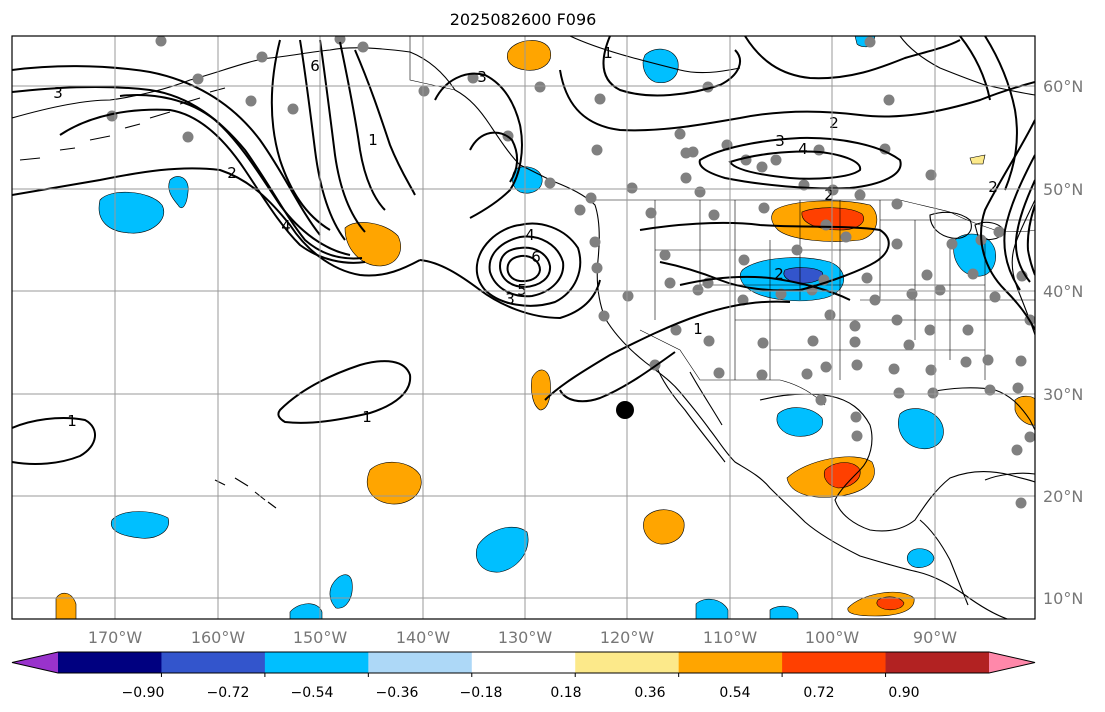 The image size is (1105, 712). I want to click on lon-label: 120°W, so click(627, 637).